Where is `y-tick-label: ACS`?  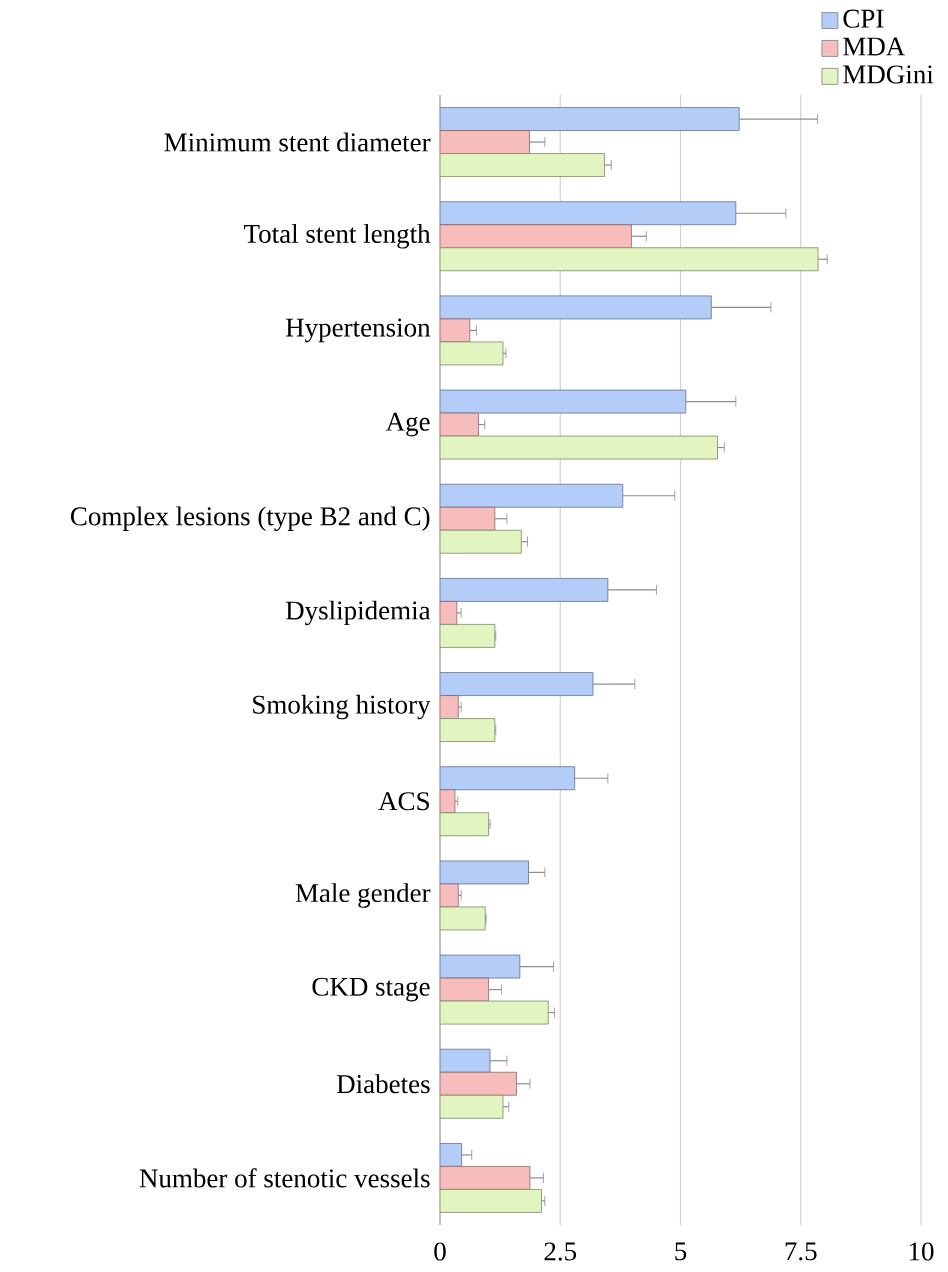
y-tick-label: ACS is located at coordinates (403, 801).